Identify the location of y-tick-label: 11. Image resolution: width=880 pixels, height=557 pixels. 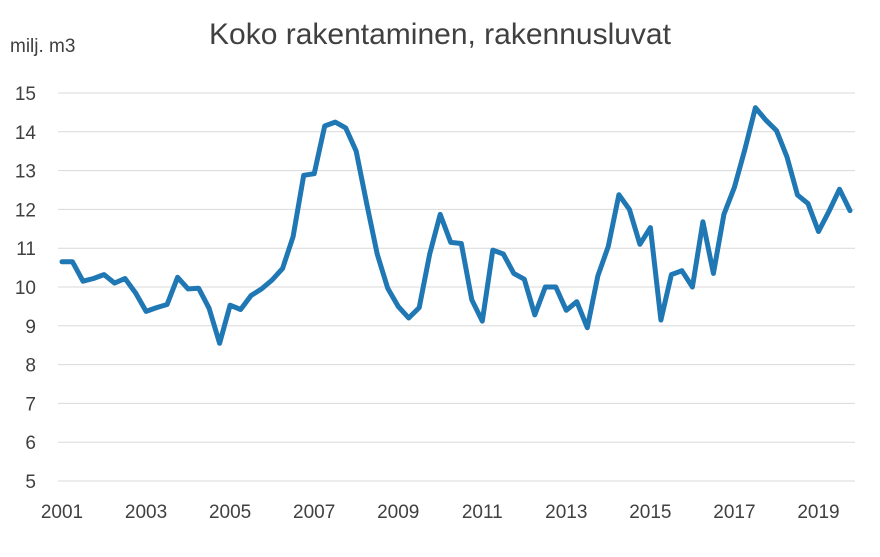
(26, 249).